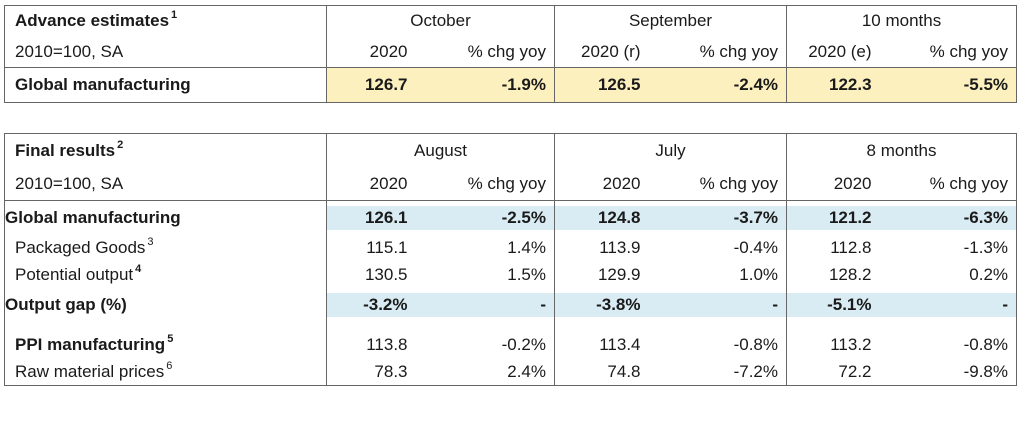 The width and height of the screenshot is (1024, 423). Describe the element at coordinates (829, 247) in the screenshot. I see `value-cell: 112.8` at that location.